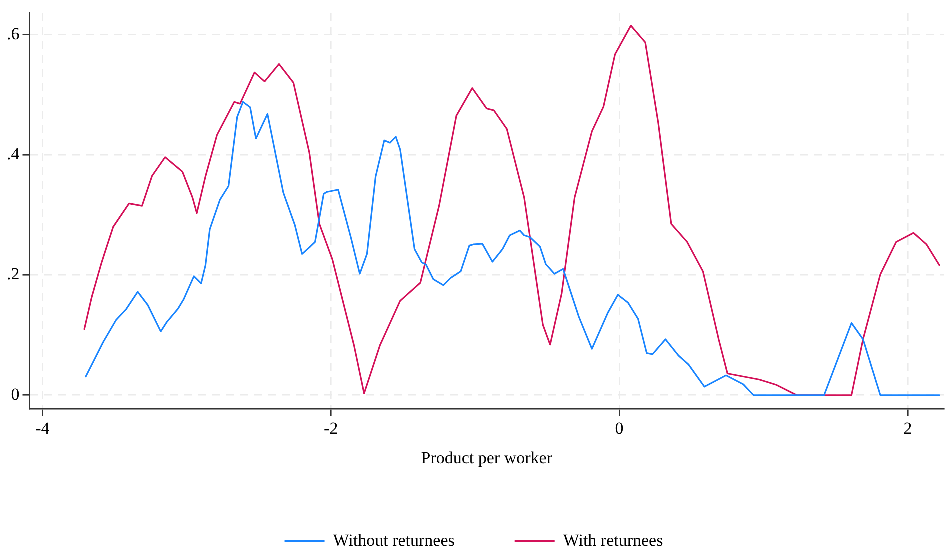 This screenshot has width=946, height=560. Describe the element at coordinates (394, 540) in the screenshot. I see `legend-label: Without returnees` at that location.